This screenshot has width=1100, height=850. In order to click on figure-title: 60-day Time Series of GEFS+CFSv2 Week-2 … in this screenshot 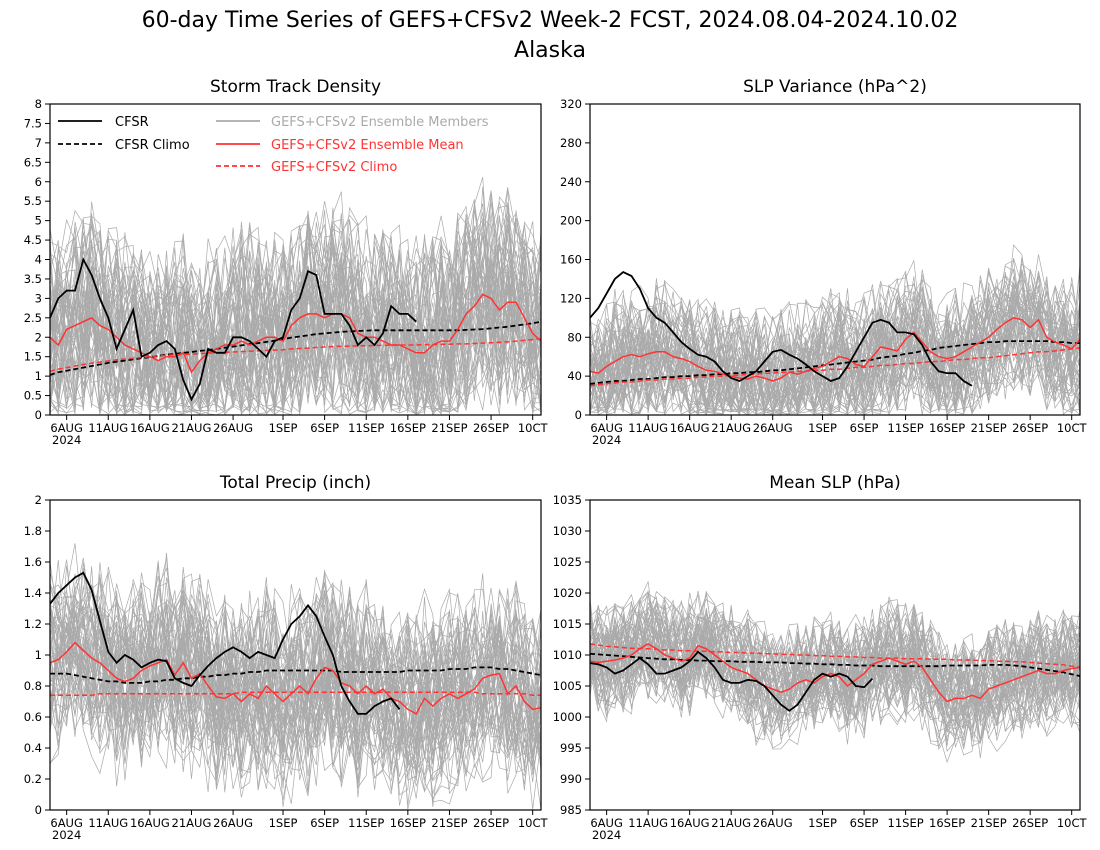, I will do `click(550, 20)`.